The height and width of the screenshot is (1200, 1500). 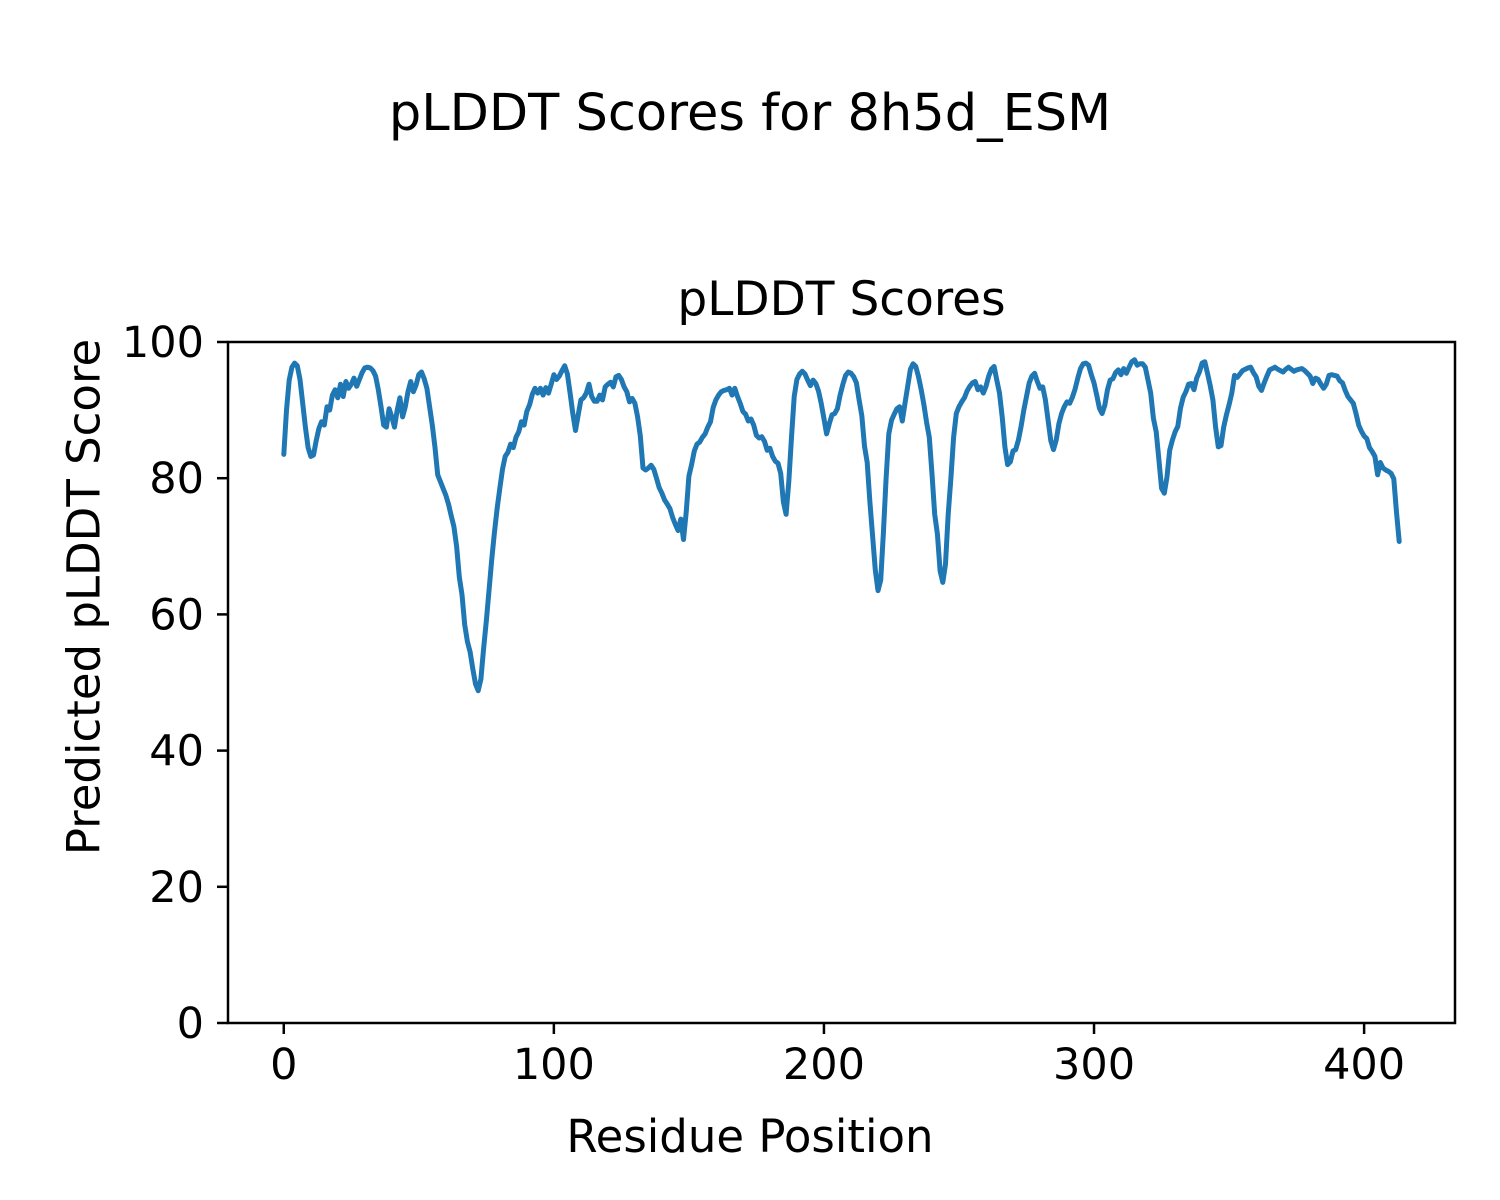 I want to click on x-axis-label: Residue Position, so click(x=750, y=1136).